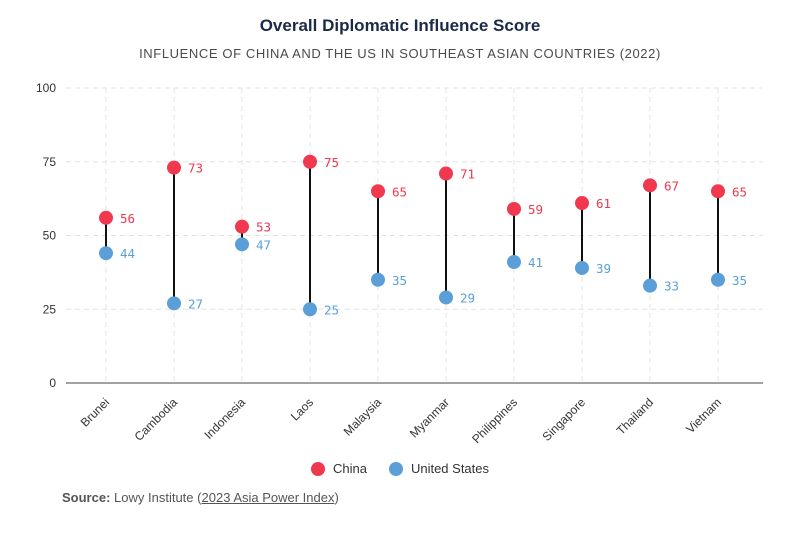  I want to click on data-label-us-malaysia: 35, so click(399, 280).